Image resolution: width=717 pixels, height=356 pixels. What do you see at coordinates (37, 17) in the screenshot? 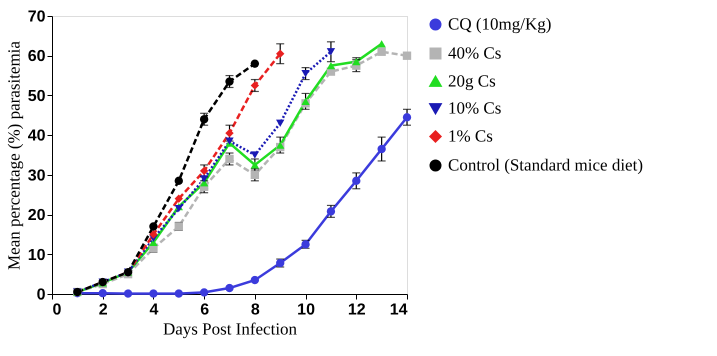
I see `y-tick-label: 70` at bounding box center [37, 17].